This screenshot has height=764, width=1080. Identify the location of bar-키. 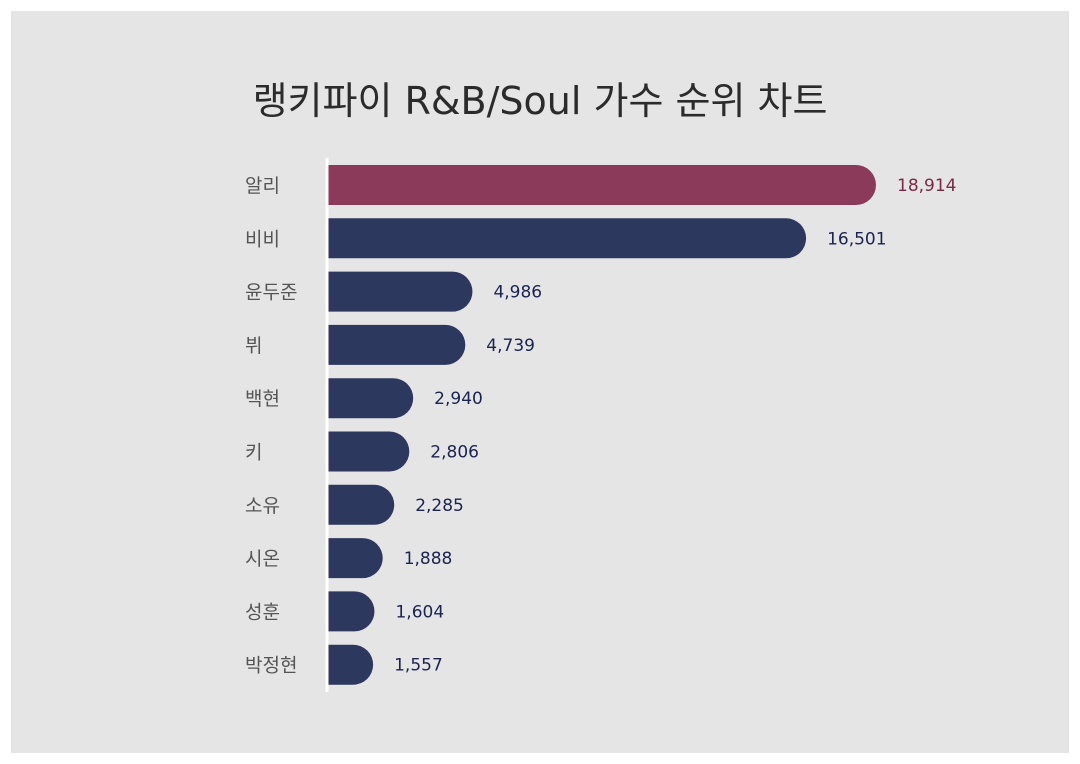
(369, 451).